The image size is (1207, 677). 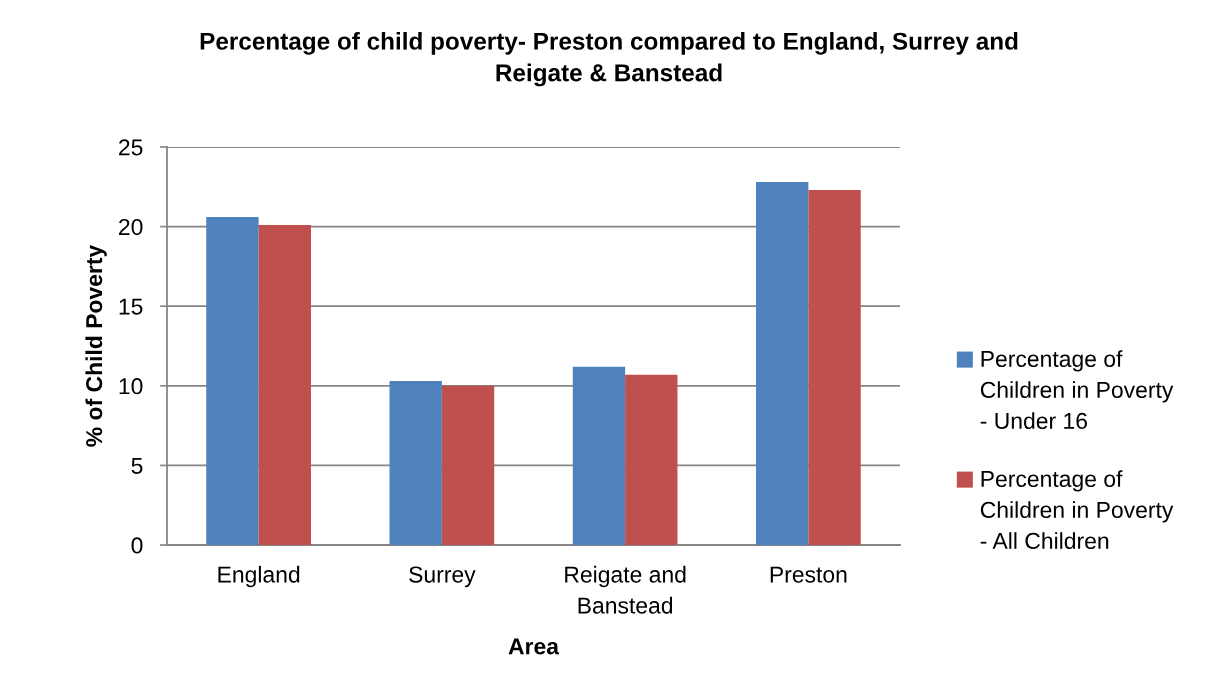 What do you see at coordinates (1077, 390) in the screenshot?
I see `legend-label: Percentage of Children in Poverty - Under 16` at bounding box center [1077, 390].